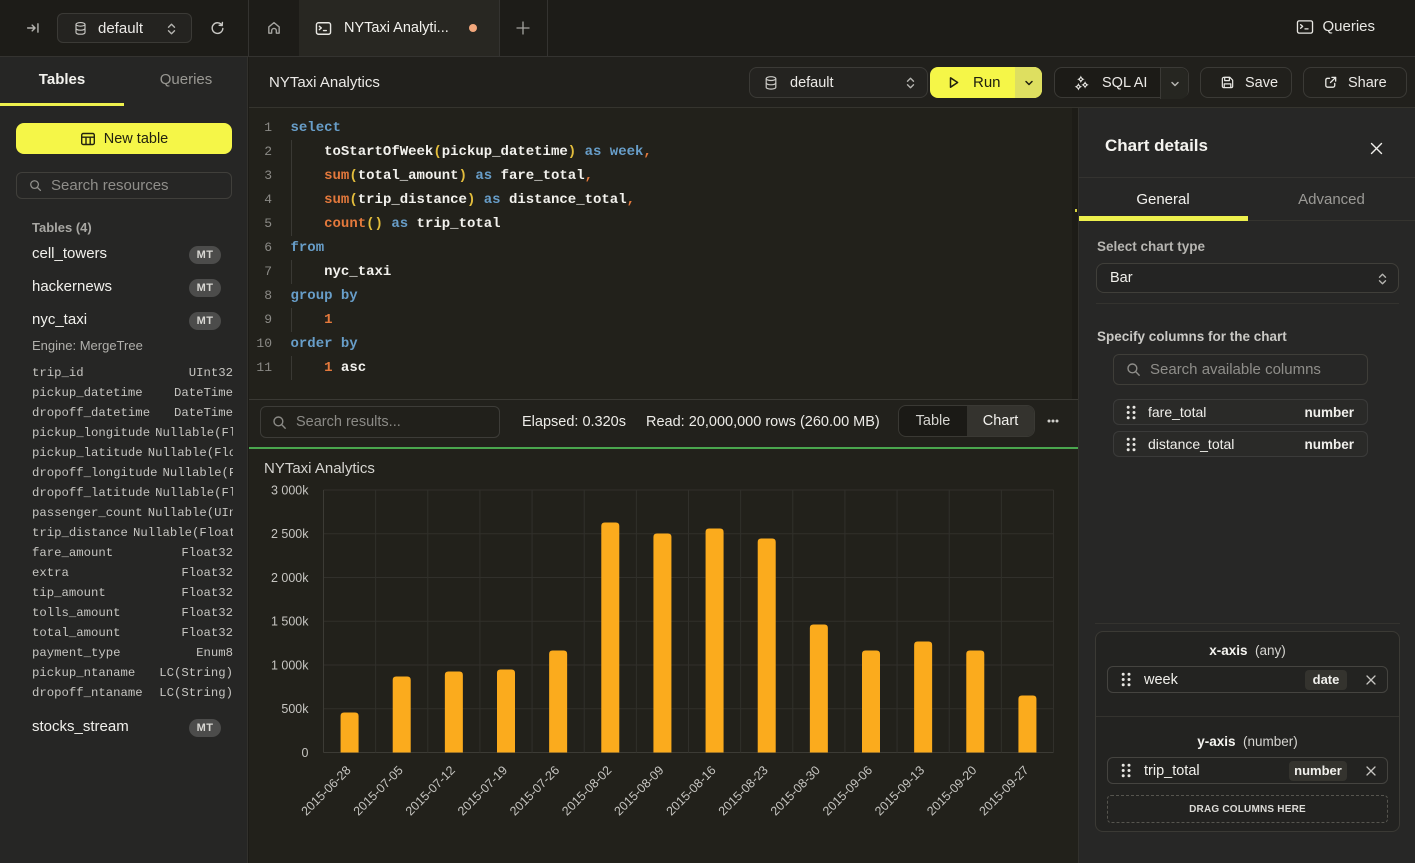 The height and width of the screenshot is (863, 1415). What do you see at coordinates (534, 790) in the screenshot?
I see `svg-text: 2015-07-26` at bounding box center [534, 790].